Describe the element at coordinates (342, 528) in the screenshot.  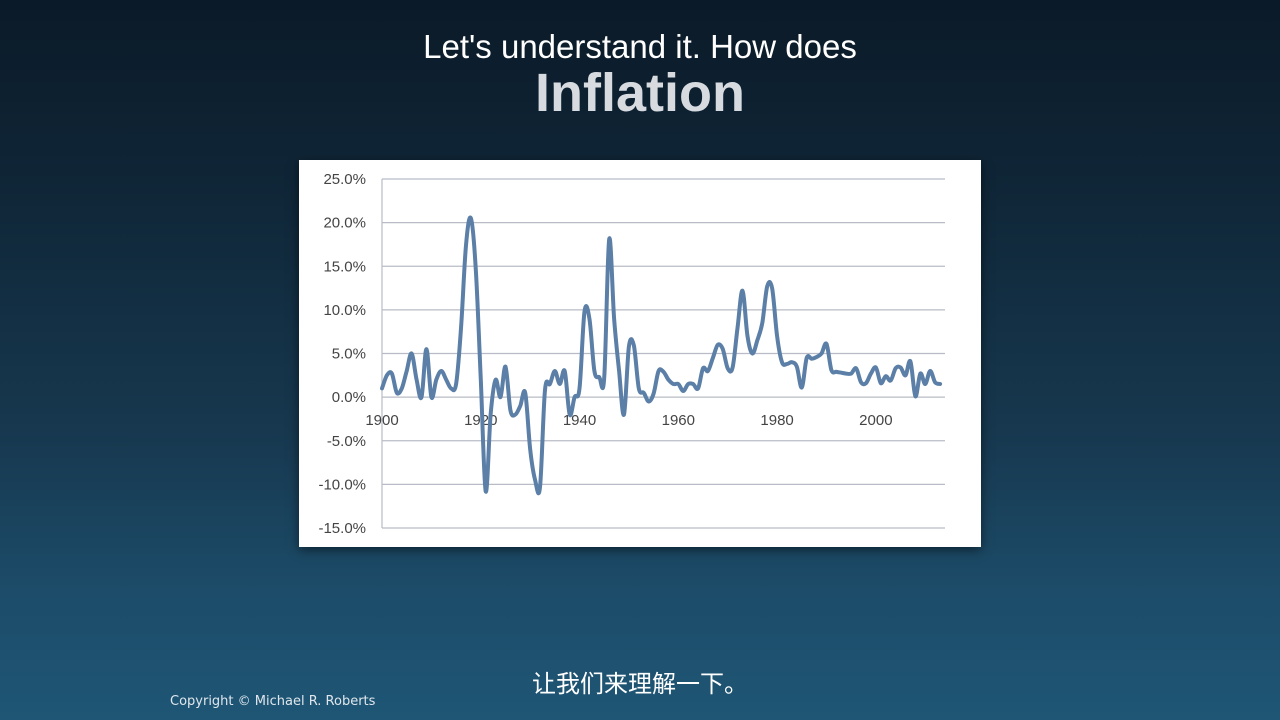
I see `y-tick-label: -15.0%` at that location.